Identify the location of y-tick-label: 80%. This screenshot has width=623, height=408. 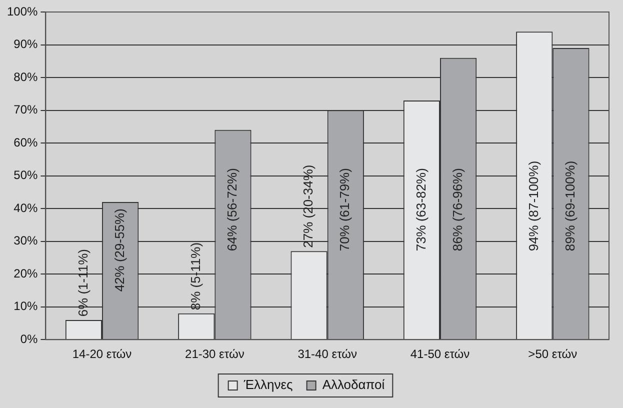
(26, 77).